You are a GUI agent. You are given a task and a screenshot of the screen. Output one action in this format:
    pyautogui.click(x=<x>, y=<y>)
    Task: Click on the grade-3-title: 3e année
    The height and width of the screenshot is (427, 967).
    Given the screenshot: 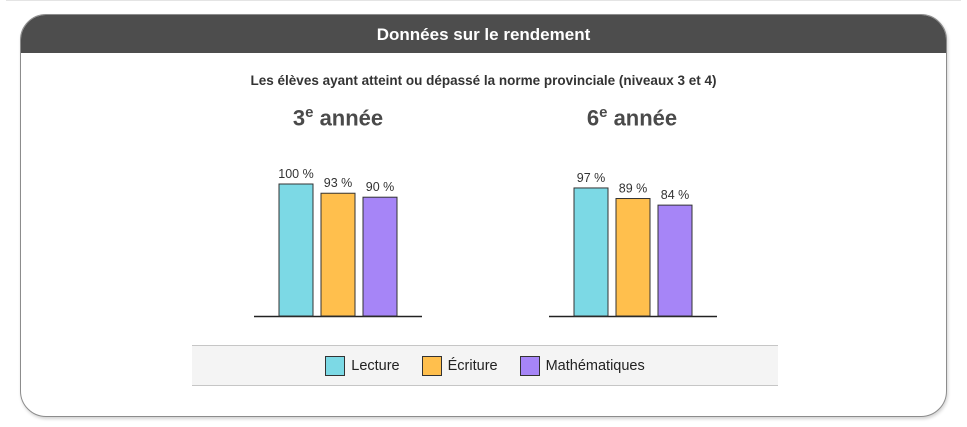 What is the action you would take?
    pyautogui.click(x=338, y=117)
    